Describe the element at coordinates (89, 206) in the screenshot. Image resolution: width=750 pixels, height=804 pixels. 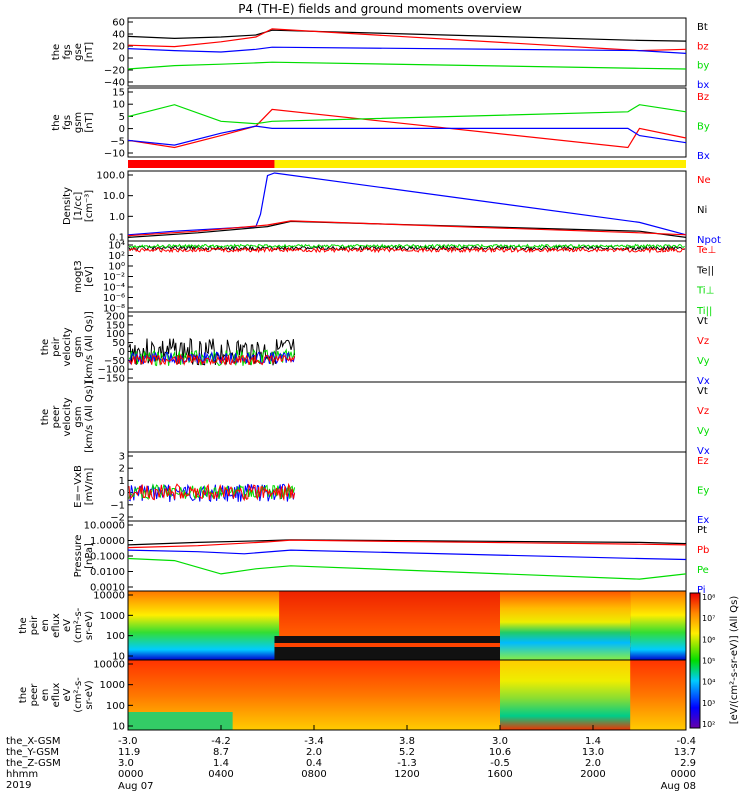
I see `y-axis-label-line: [cm⁻³]` at that location.